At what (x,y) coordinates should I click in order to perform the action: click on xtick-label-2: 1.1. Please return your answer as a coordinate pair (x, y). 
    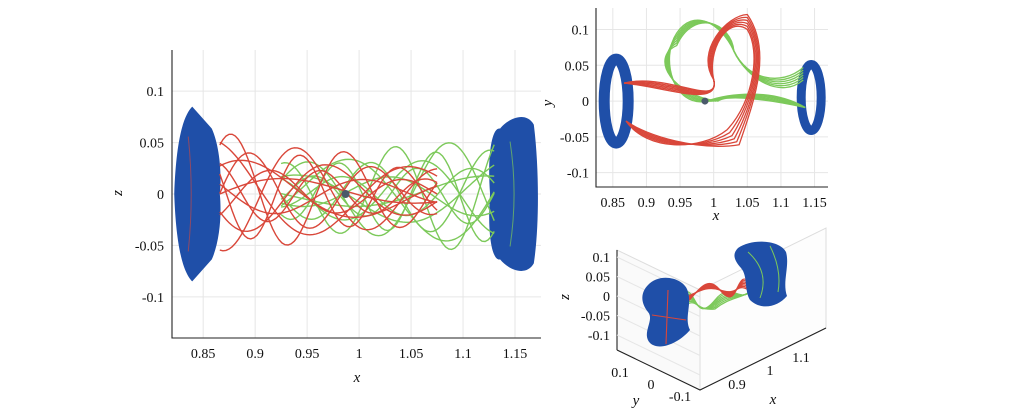
    Looking at the image, I should click on (801, 358).